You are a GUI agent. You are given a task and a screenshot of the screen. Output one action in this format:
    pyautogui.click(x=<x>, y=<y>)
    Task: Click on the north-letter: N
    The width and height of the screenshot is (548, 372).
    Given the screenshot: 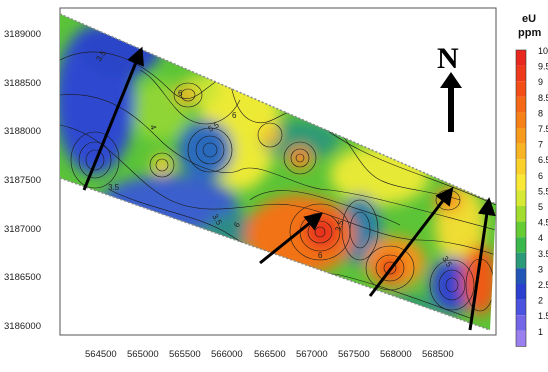 What is the action you would take?
    pyautogui.click(x=448, y=58)
    